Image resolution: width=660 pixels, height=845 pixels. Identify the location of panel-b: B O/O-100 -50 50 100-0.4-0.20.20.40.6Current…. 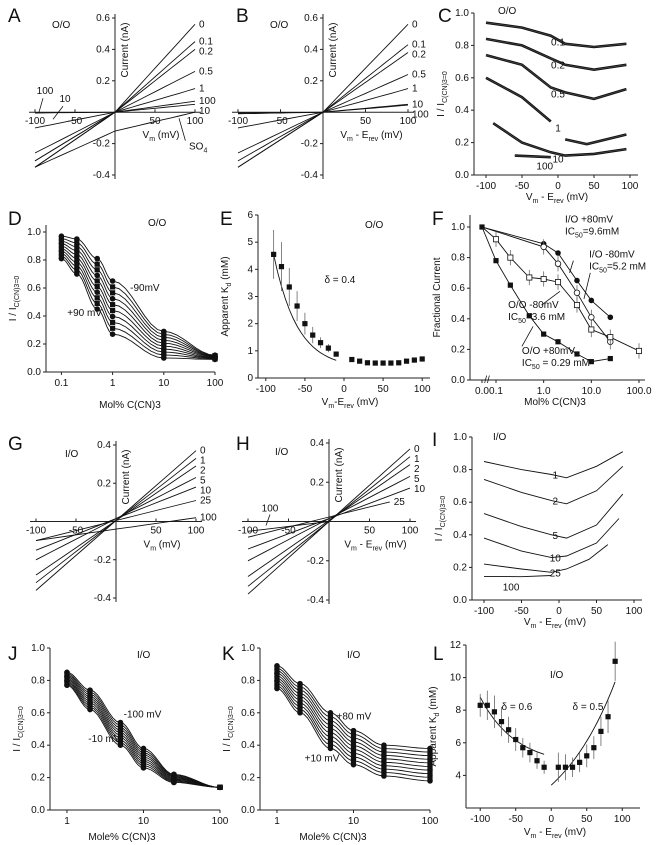
(328, 93).